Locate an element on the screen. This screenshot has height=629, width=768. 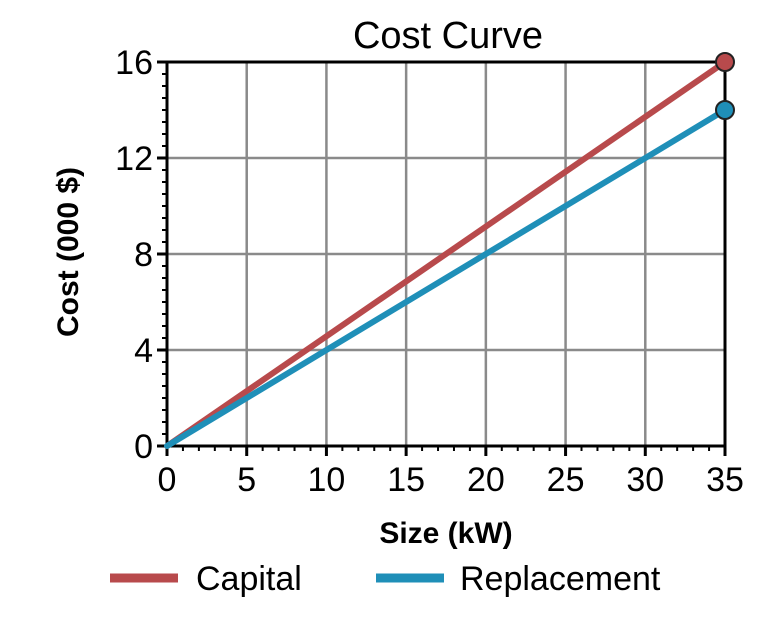
y-tick-label: 8 is located at coordinates (143, 255).